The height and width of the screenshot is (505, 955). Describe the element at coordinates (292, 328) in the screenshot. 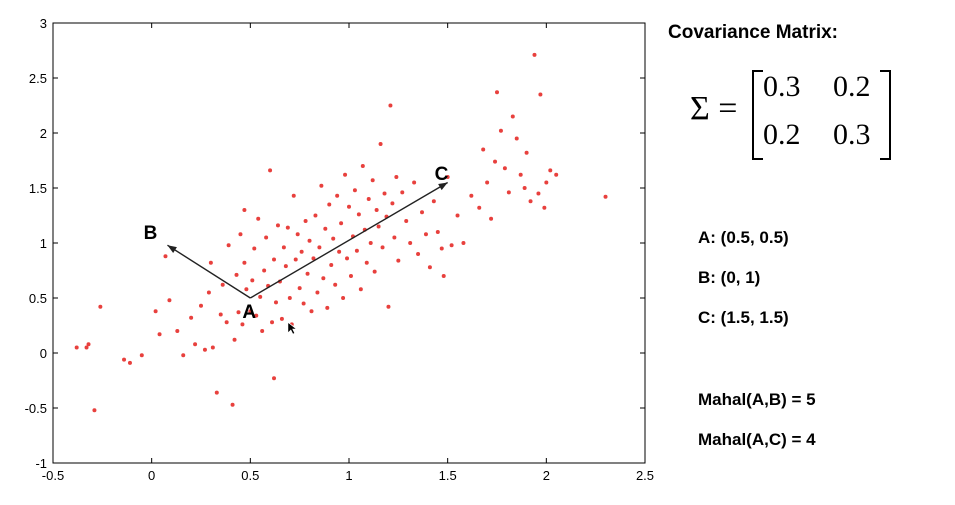

I see `mouse-cursor-icon` at that location.